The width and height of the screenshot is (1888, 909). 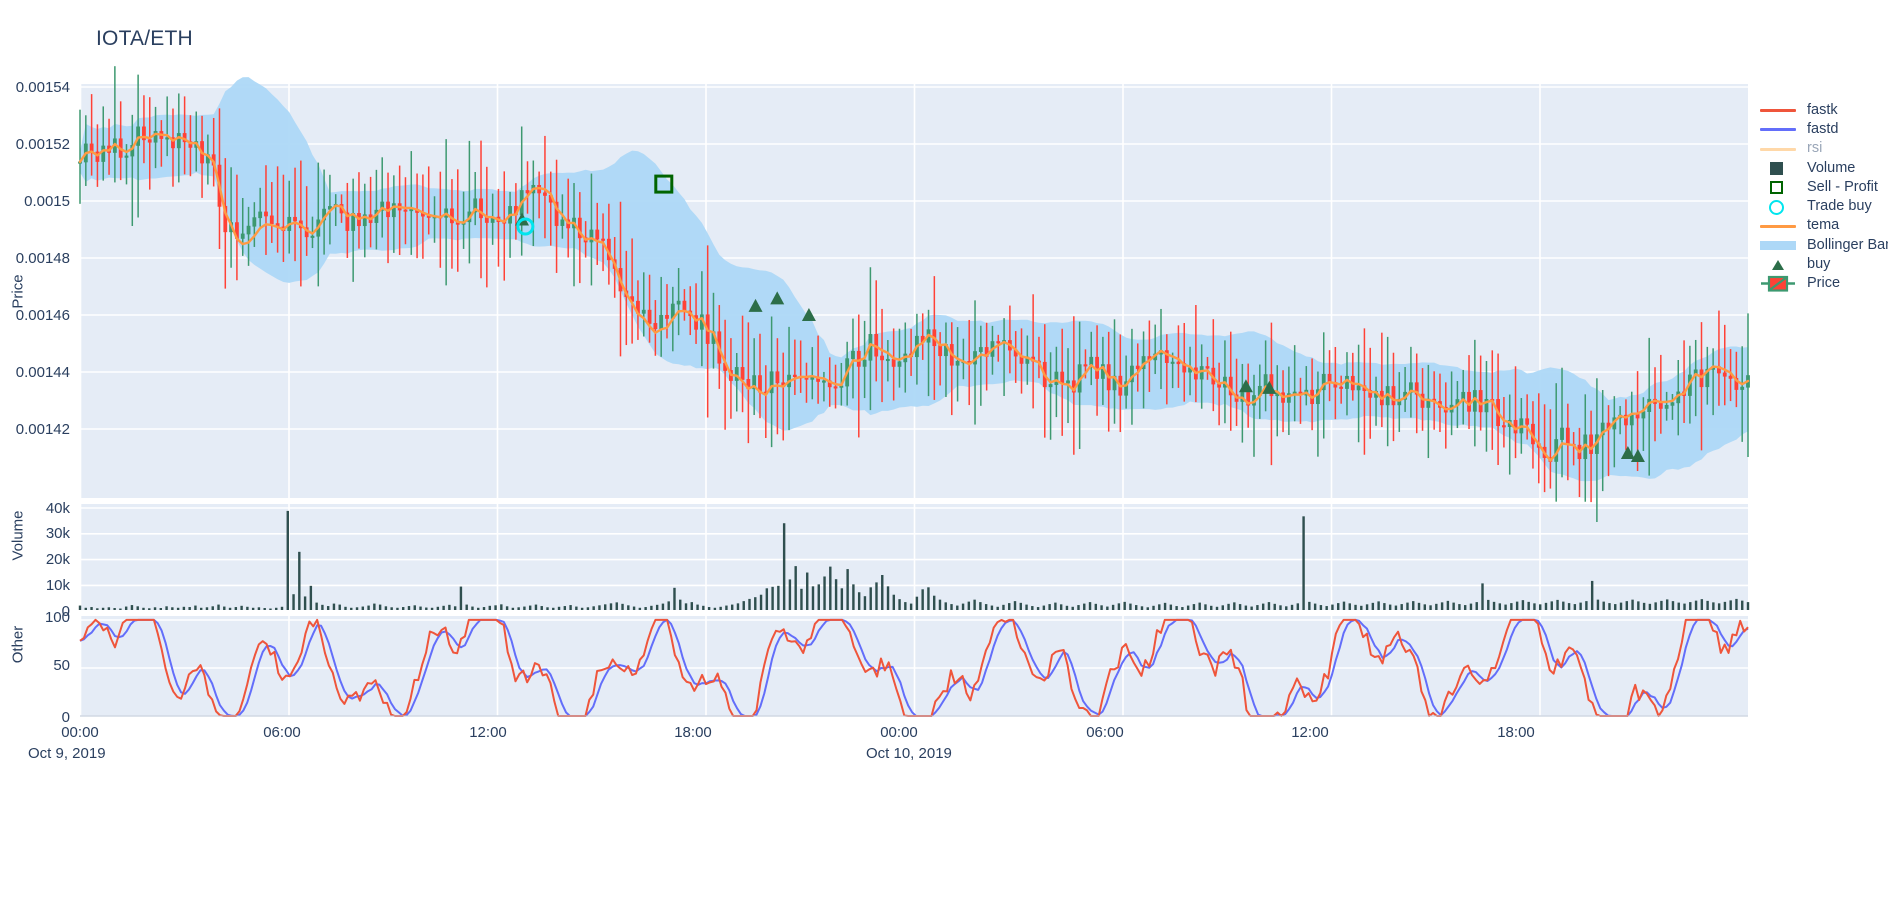 I want to click on legend-item-rsi: rsi, so click(x=1822, y=148).